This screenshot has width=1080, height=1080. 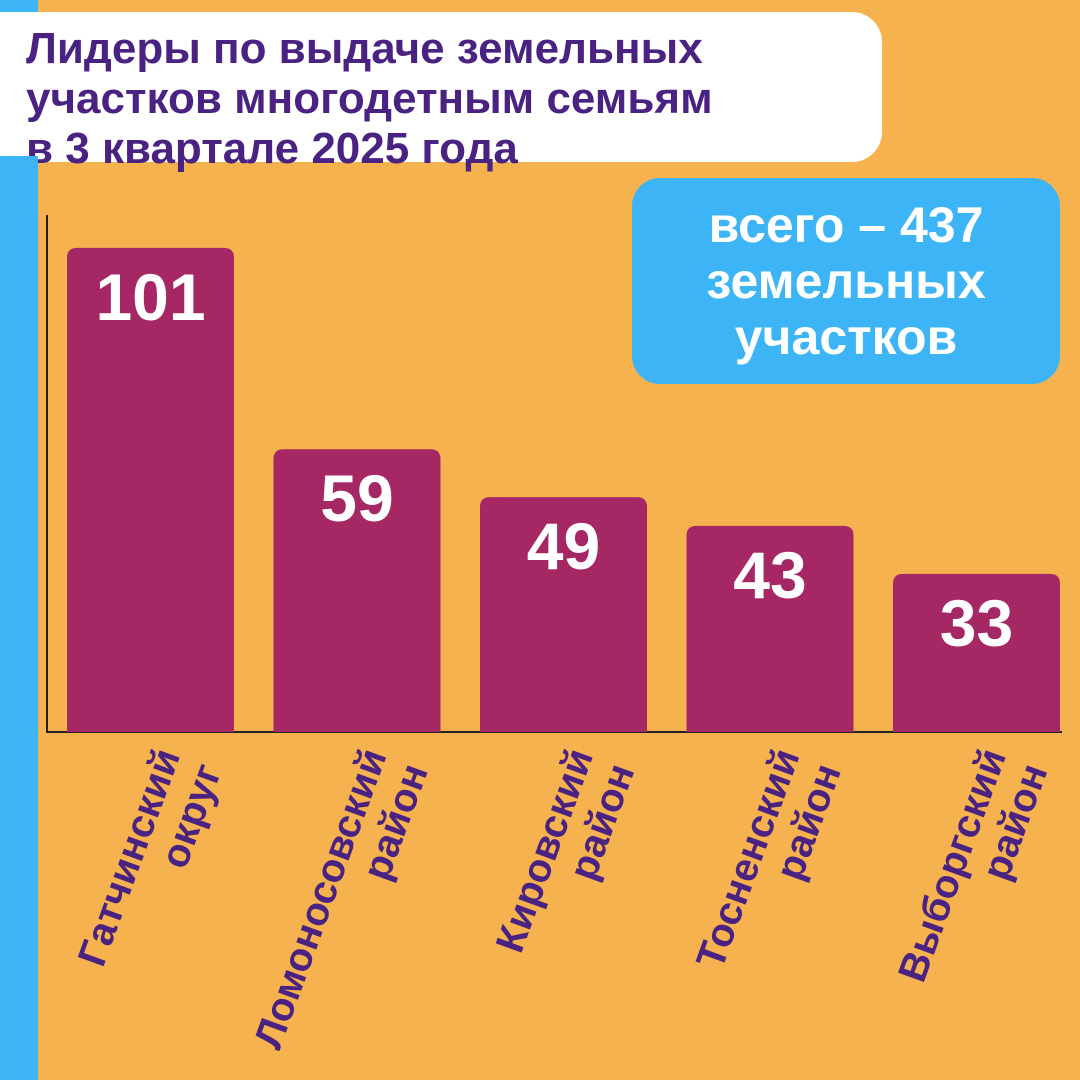 I want to click on category-label-2: Ломоносовскийрайон, so click(x=341, y=906).